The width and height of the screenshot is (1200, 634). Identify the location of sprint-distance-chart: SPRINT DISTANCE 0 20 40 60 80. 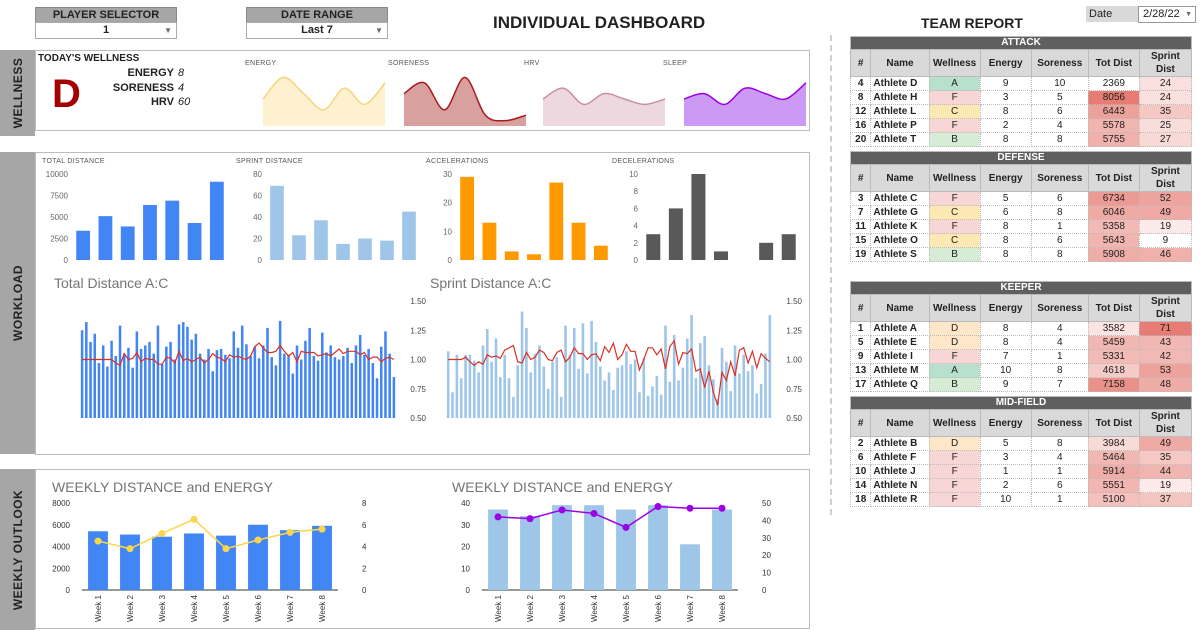
(326, 211).